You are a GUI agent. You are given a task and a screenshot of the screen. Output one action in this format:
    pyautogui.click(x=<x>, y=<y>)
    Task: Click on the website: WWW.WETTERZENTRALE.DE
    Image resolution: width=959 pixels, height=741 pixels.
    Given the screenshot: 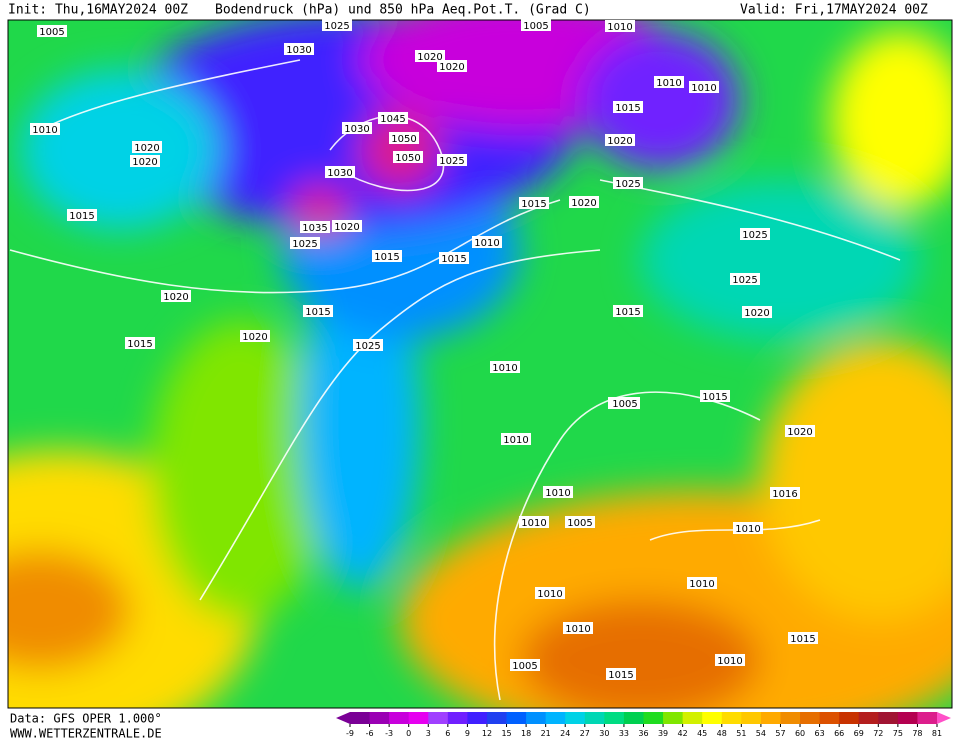 What is the action you would take?
    pyautogui.click(x=86, y=734)
    